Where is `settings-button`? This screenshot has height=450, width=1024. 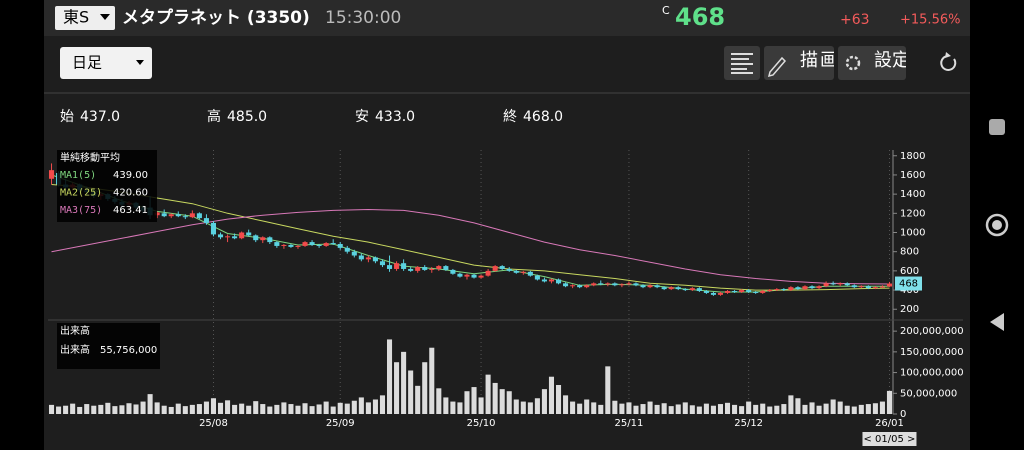
settings-button is located at coordinates (872, 63).